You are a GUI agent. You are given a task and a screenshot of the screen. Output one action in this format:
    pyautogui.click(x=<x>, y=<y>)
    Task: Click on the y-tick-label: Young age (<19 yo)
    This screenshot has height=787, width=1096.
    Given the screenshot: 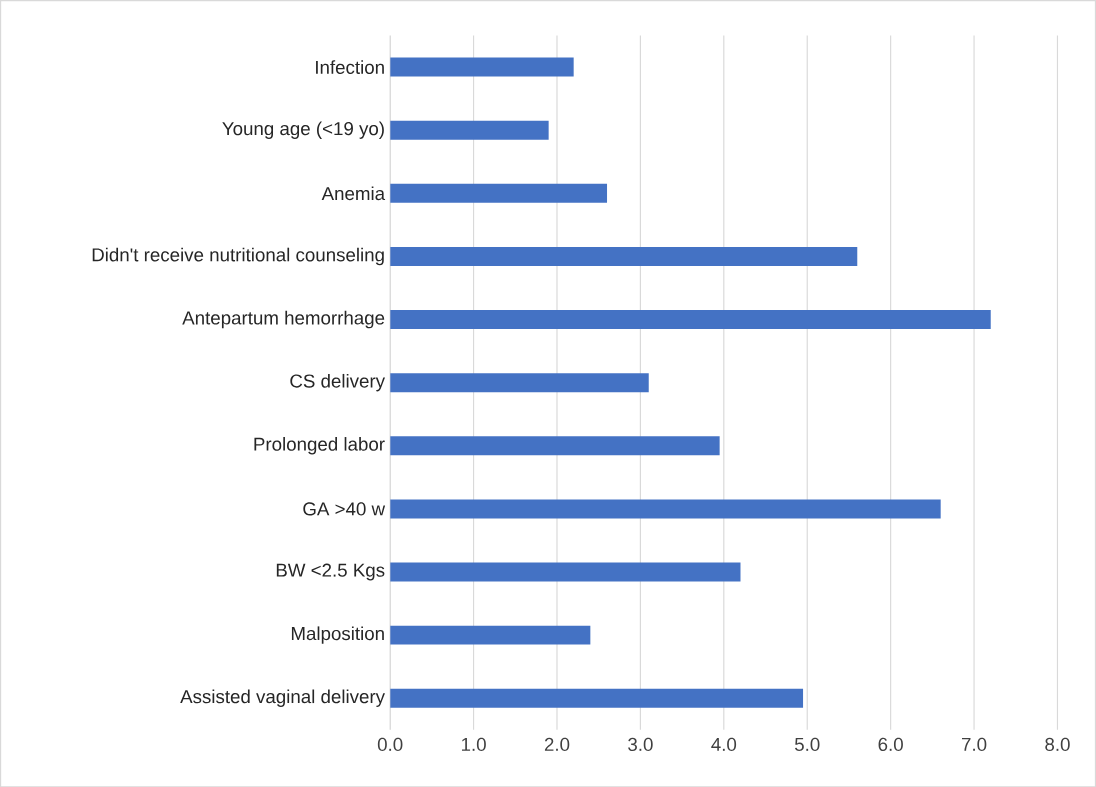 What is the action you would take?
    pyautogui.click(x=303, y=130)
    